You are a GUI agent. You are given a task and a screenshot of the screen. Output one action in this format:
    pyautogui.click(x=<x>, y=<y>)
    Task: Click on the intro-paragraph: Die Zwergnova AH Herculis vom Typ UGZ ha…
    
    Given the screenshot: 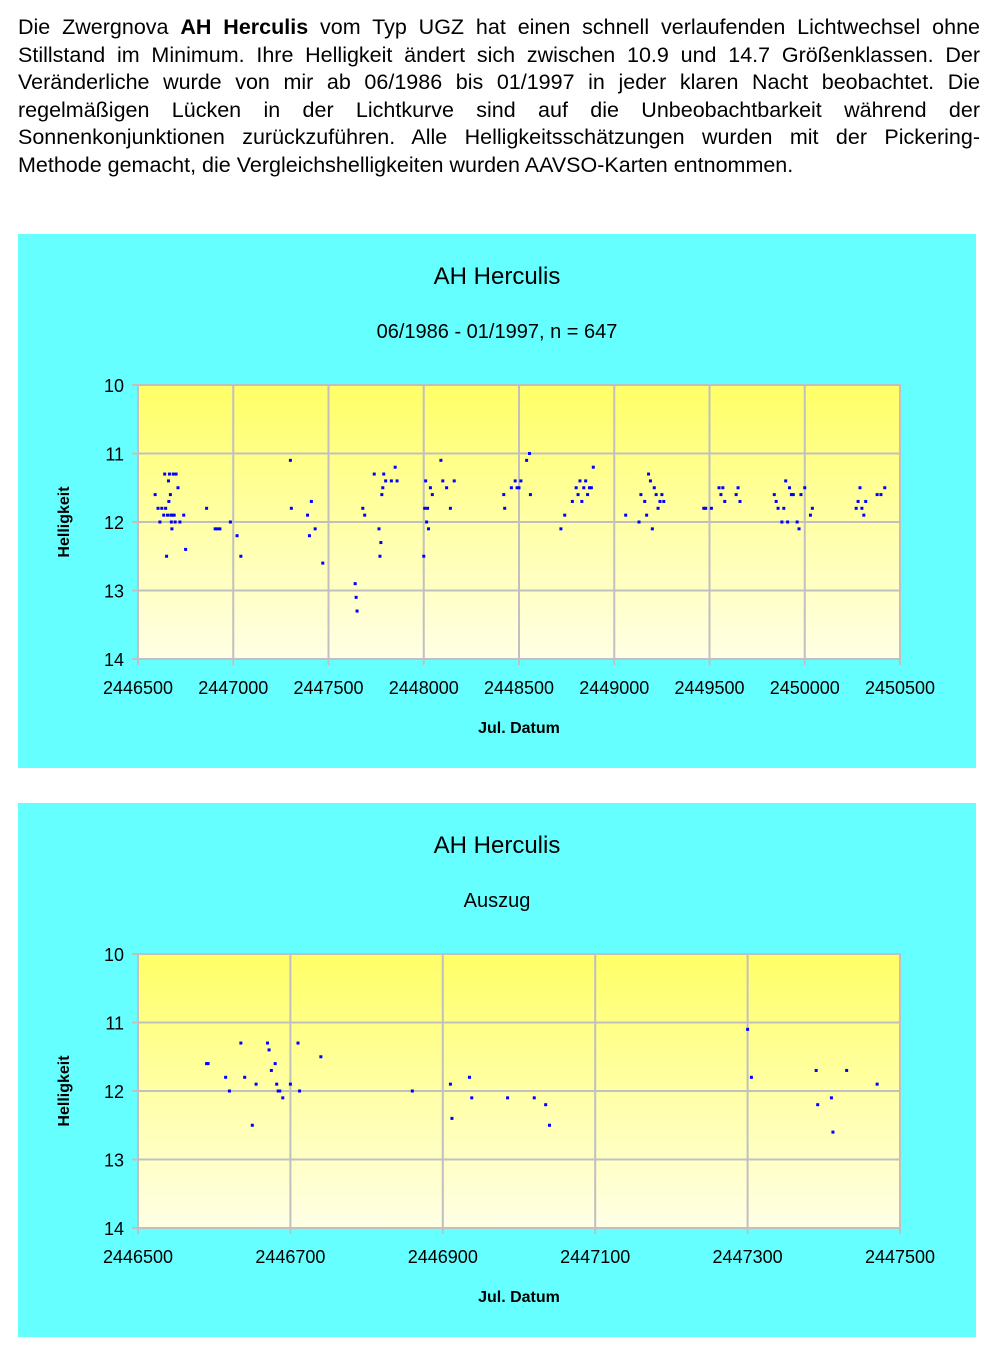 What is the action you would take?
    pyautogui.click(x=499, y=96)
    